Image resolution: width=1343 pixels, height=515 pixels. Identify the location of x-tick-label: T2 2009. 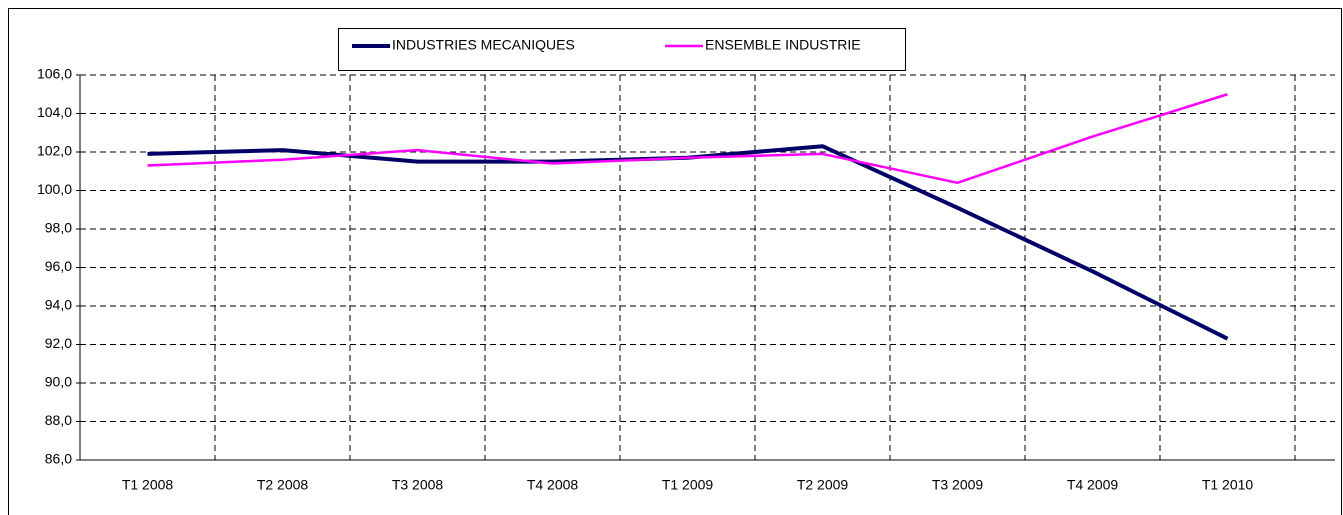
(823, 485).